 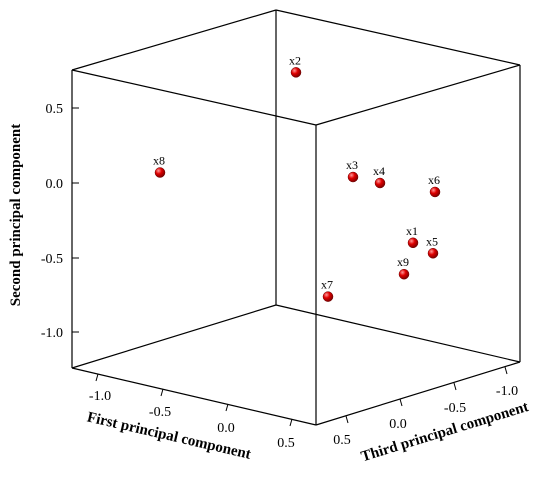 What do you see at coordinates (327, 285) in the screenshot?
I see `data-point-label-x7: x7` at bounding box center [327, 285].